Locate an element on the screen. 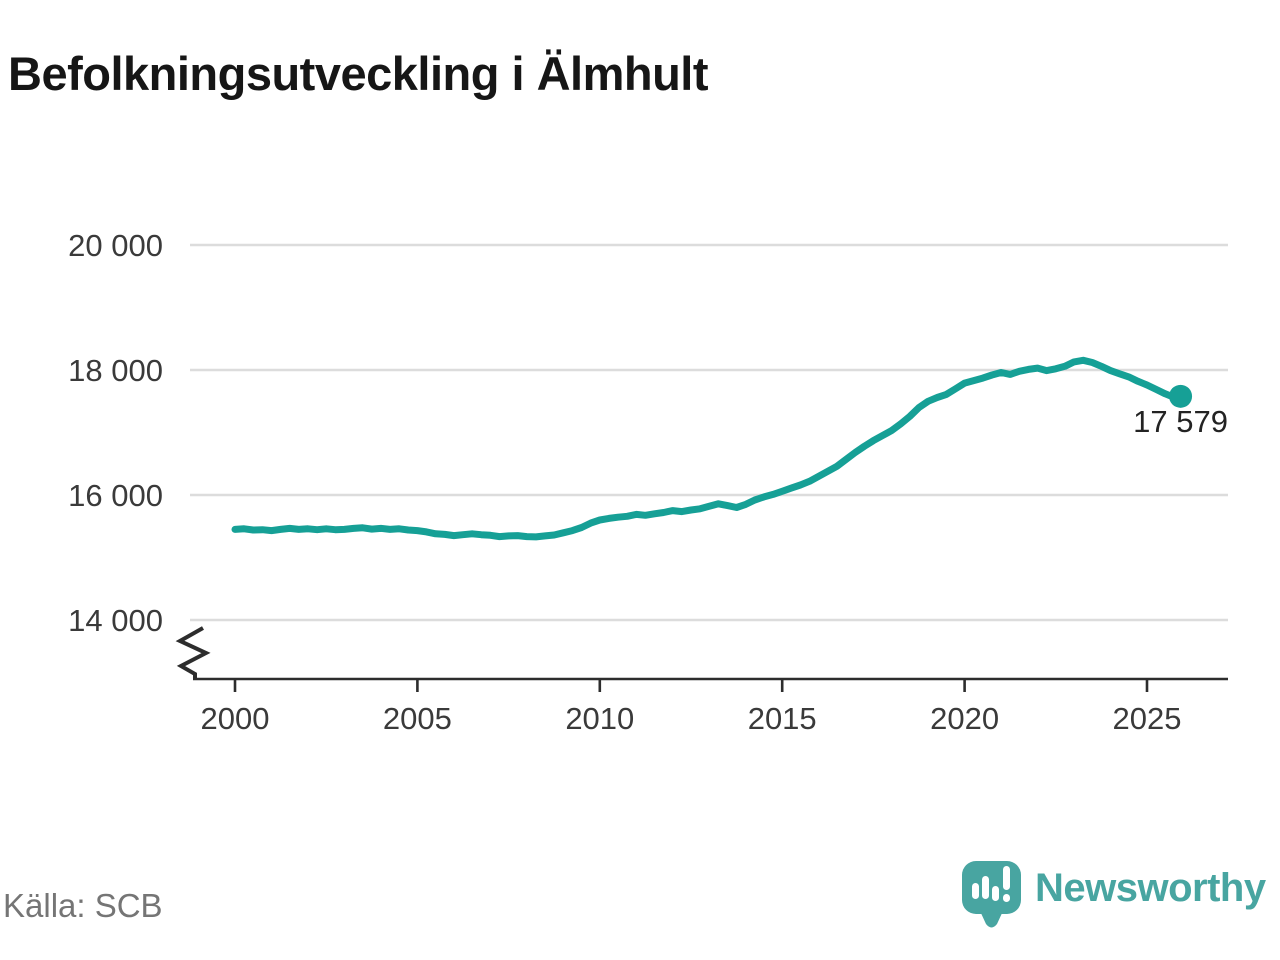  x-tick-label: 2005 is located at coordinates (417, 718).